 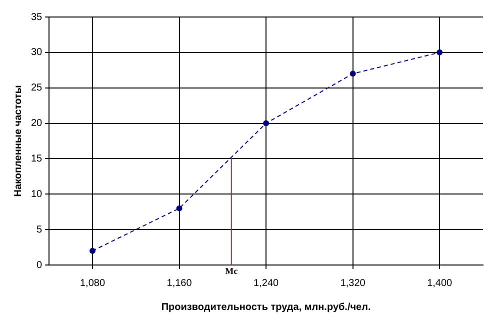 What do you see at coordinates (18, 141) in the screenshot?
I see `y-axis-title: Накопленные частоты` at bounding box center [18, 141].